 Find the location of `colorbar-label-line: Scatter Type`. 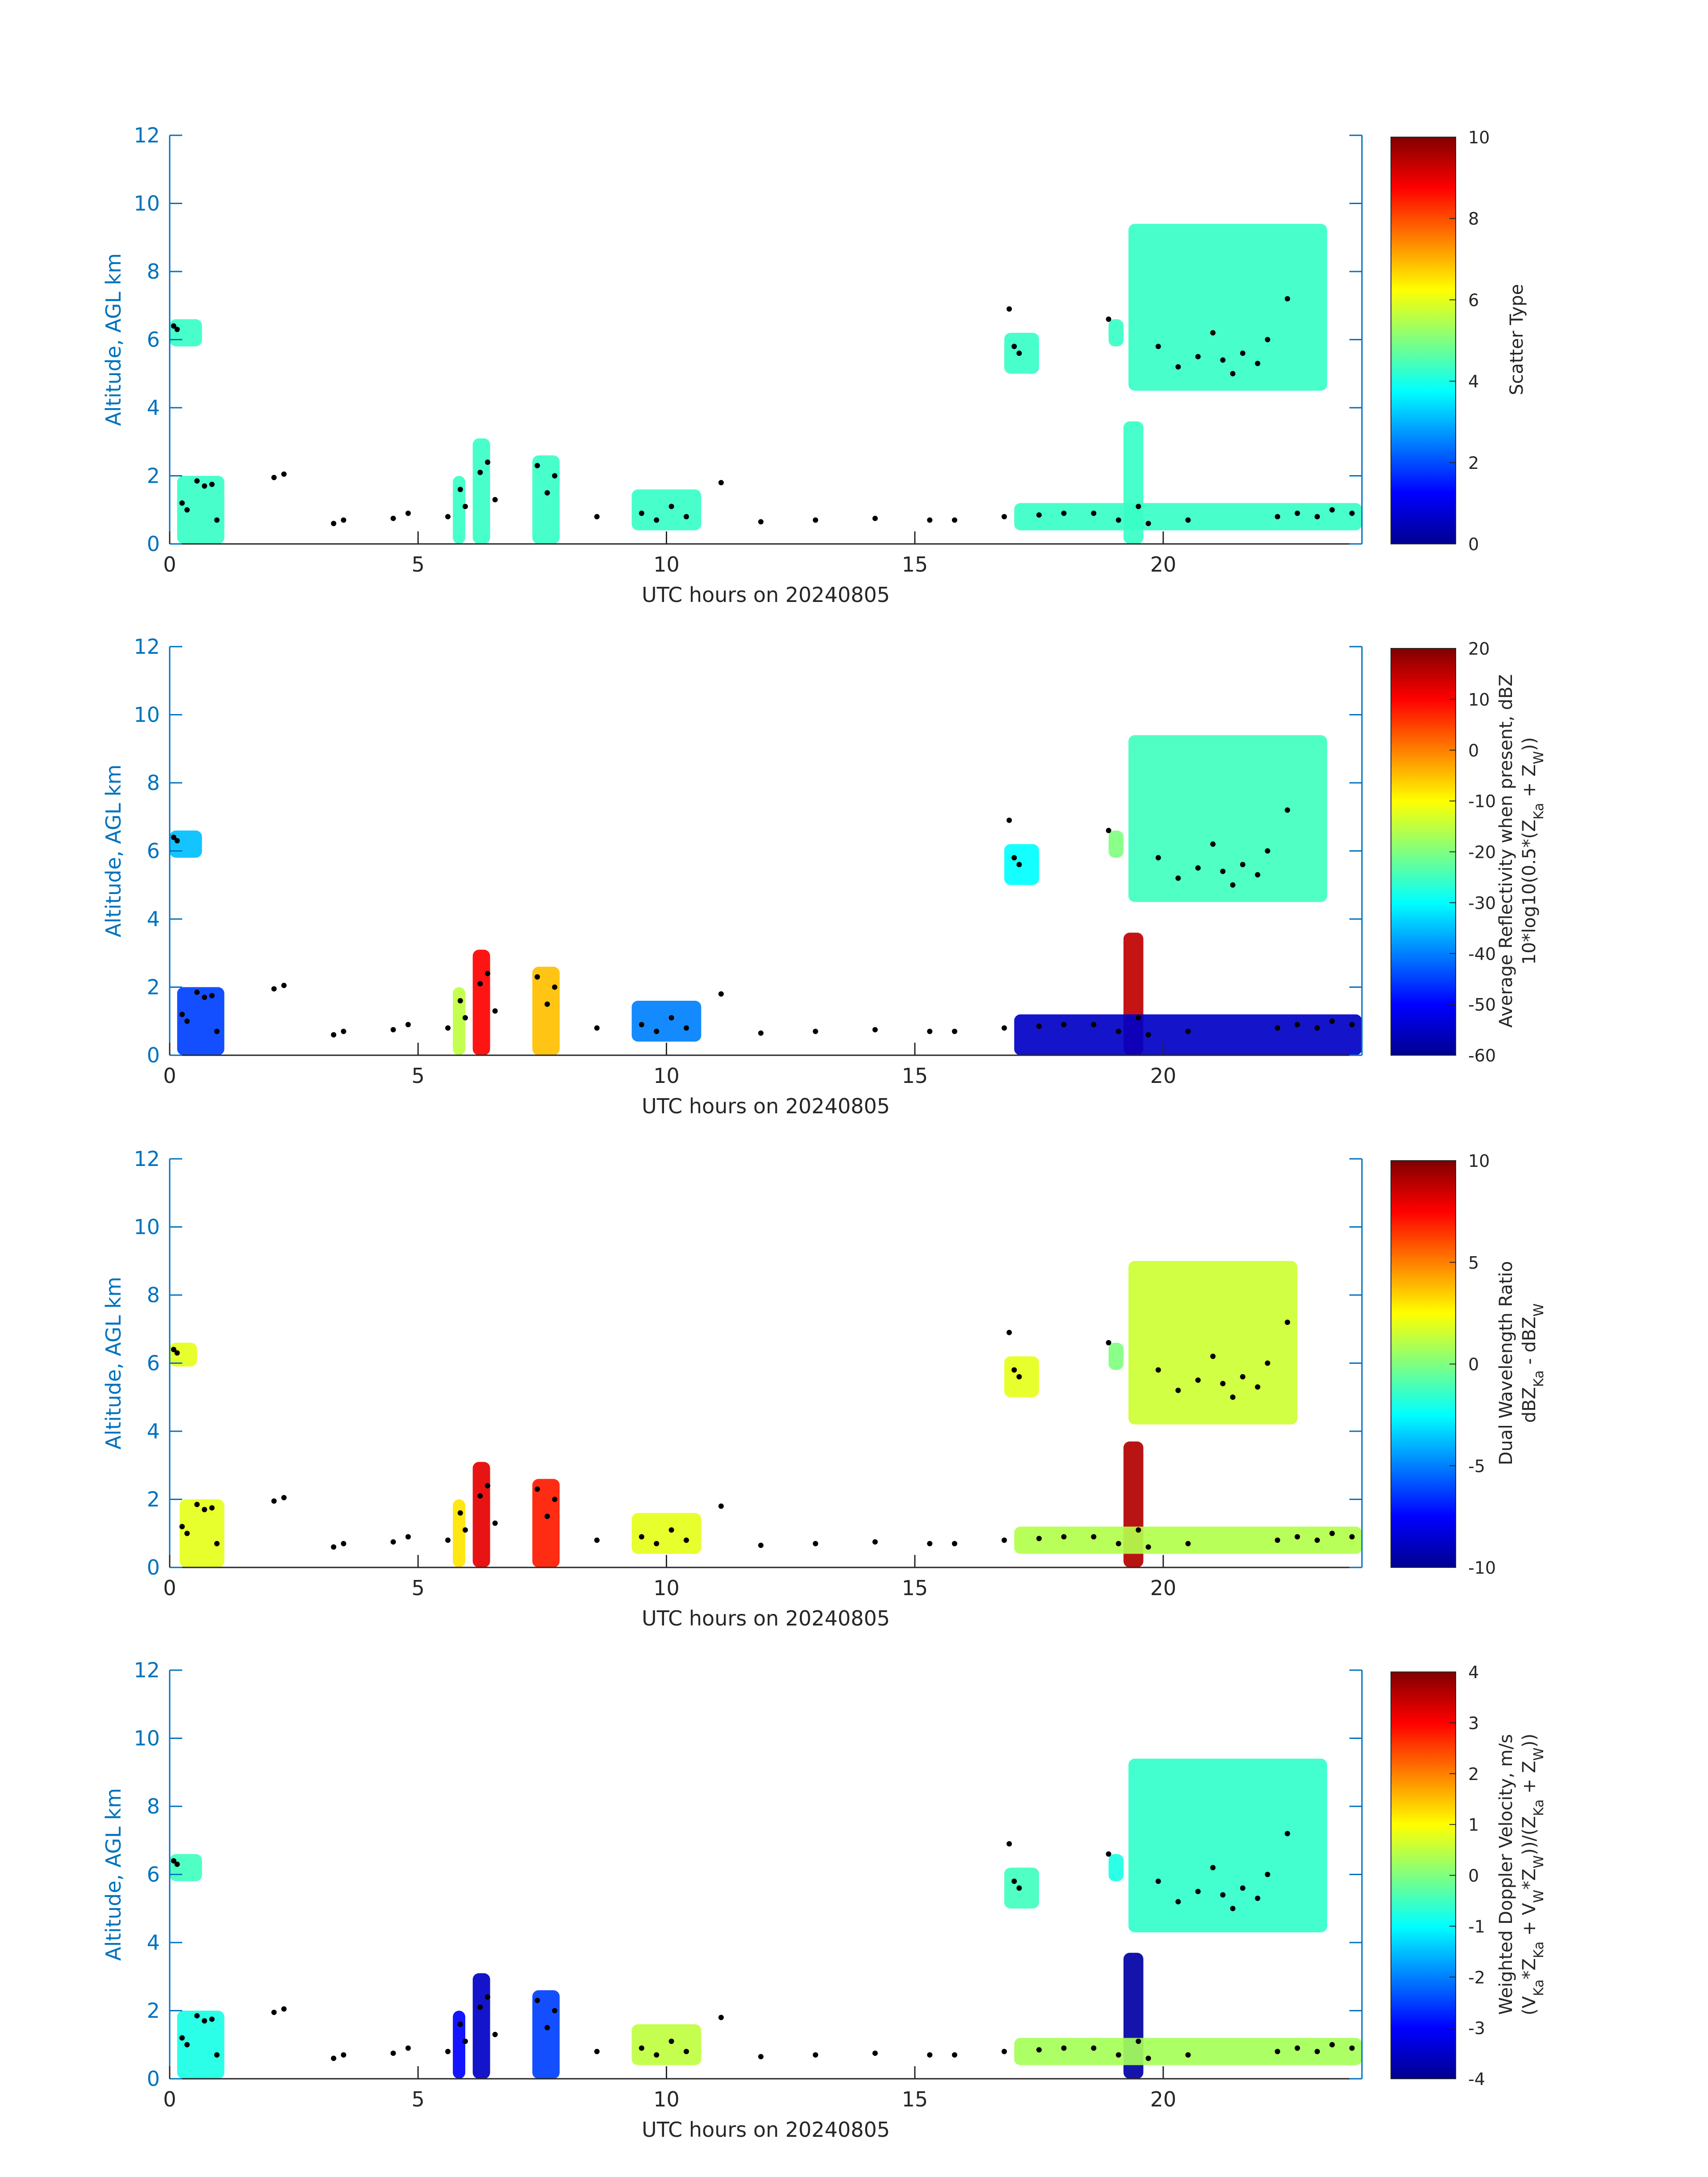

colorbar-label-line: Scatter Type is located at coordinates (1517, 339).